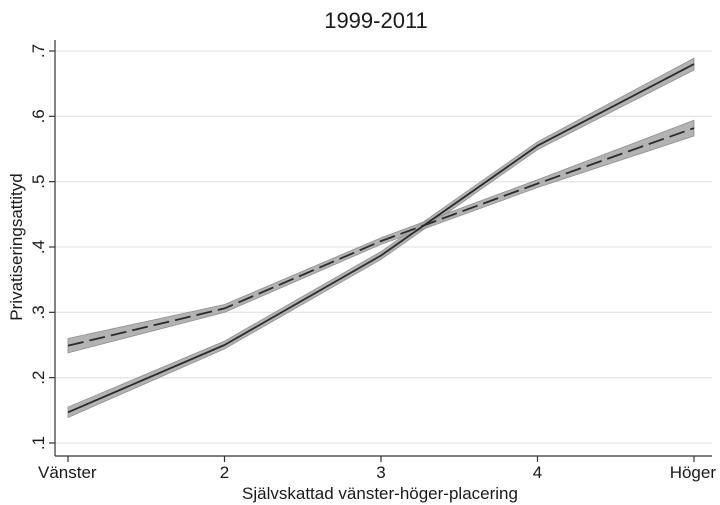 The width and height of the screenshot is (720, 505). Describe the element at coordinates (38, 312) in the screenshot. I see `y-tick-label: .3` at that location.